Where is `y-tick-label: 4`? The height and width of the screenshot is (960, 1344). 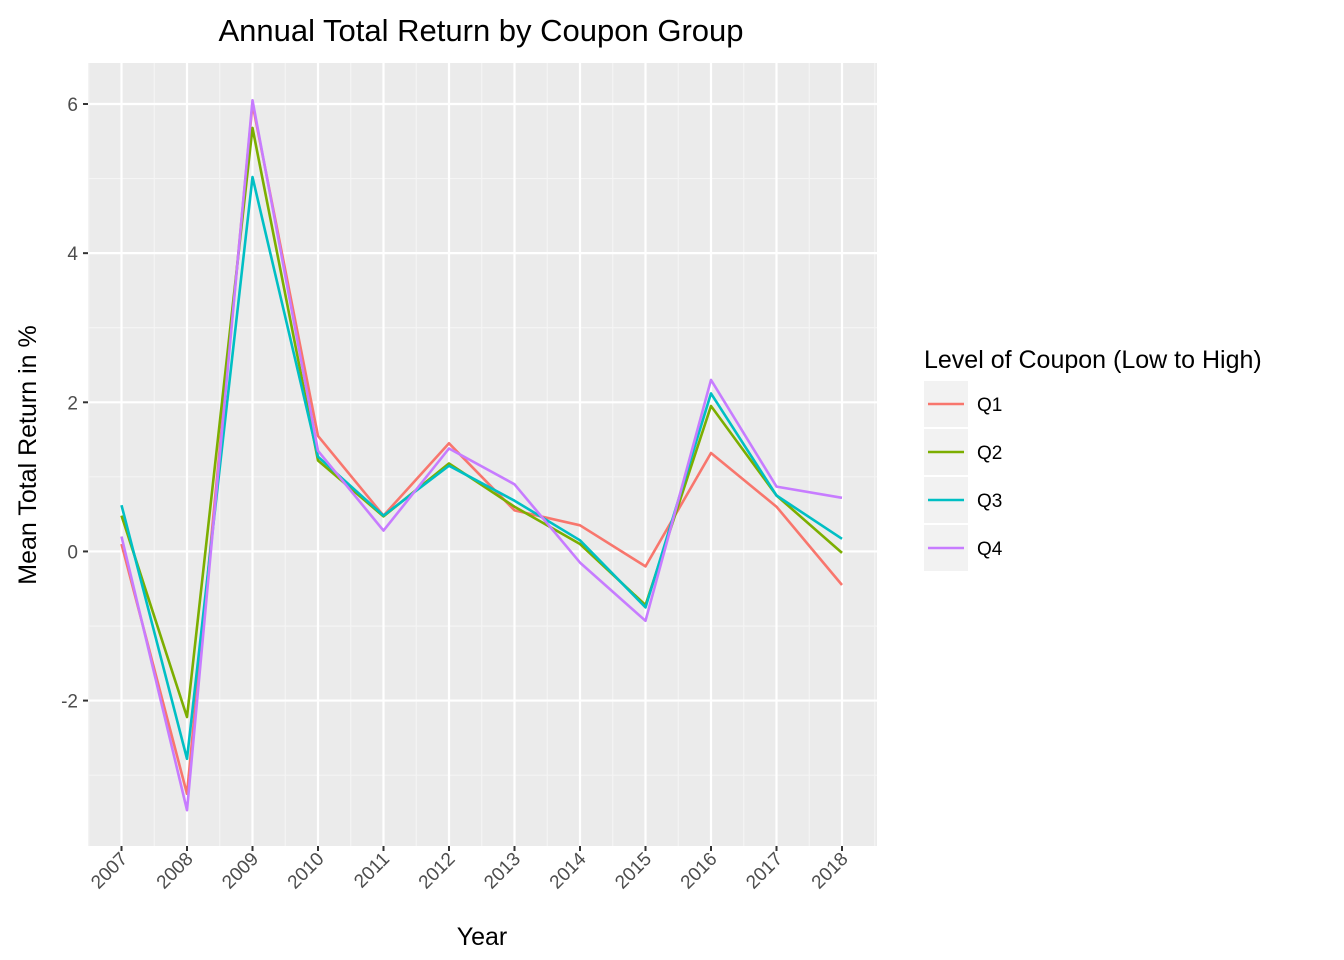 y-tick-label: 4 is located at coordinates (72, 254).